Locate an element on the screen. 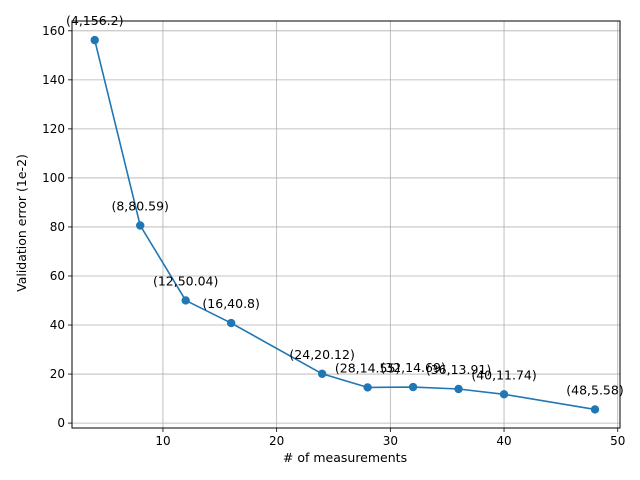  data-label: (12,50.04) is located at coordinates (185, 280).